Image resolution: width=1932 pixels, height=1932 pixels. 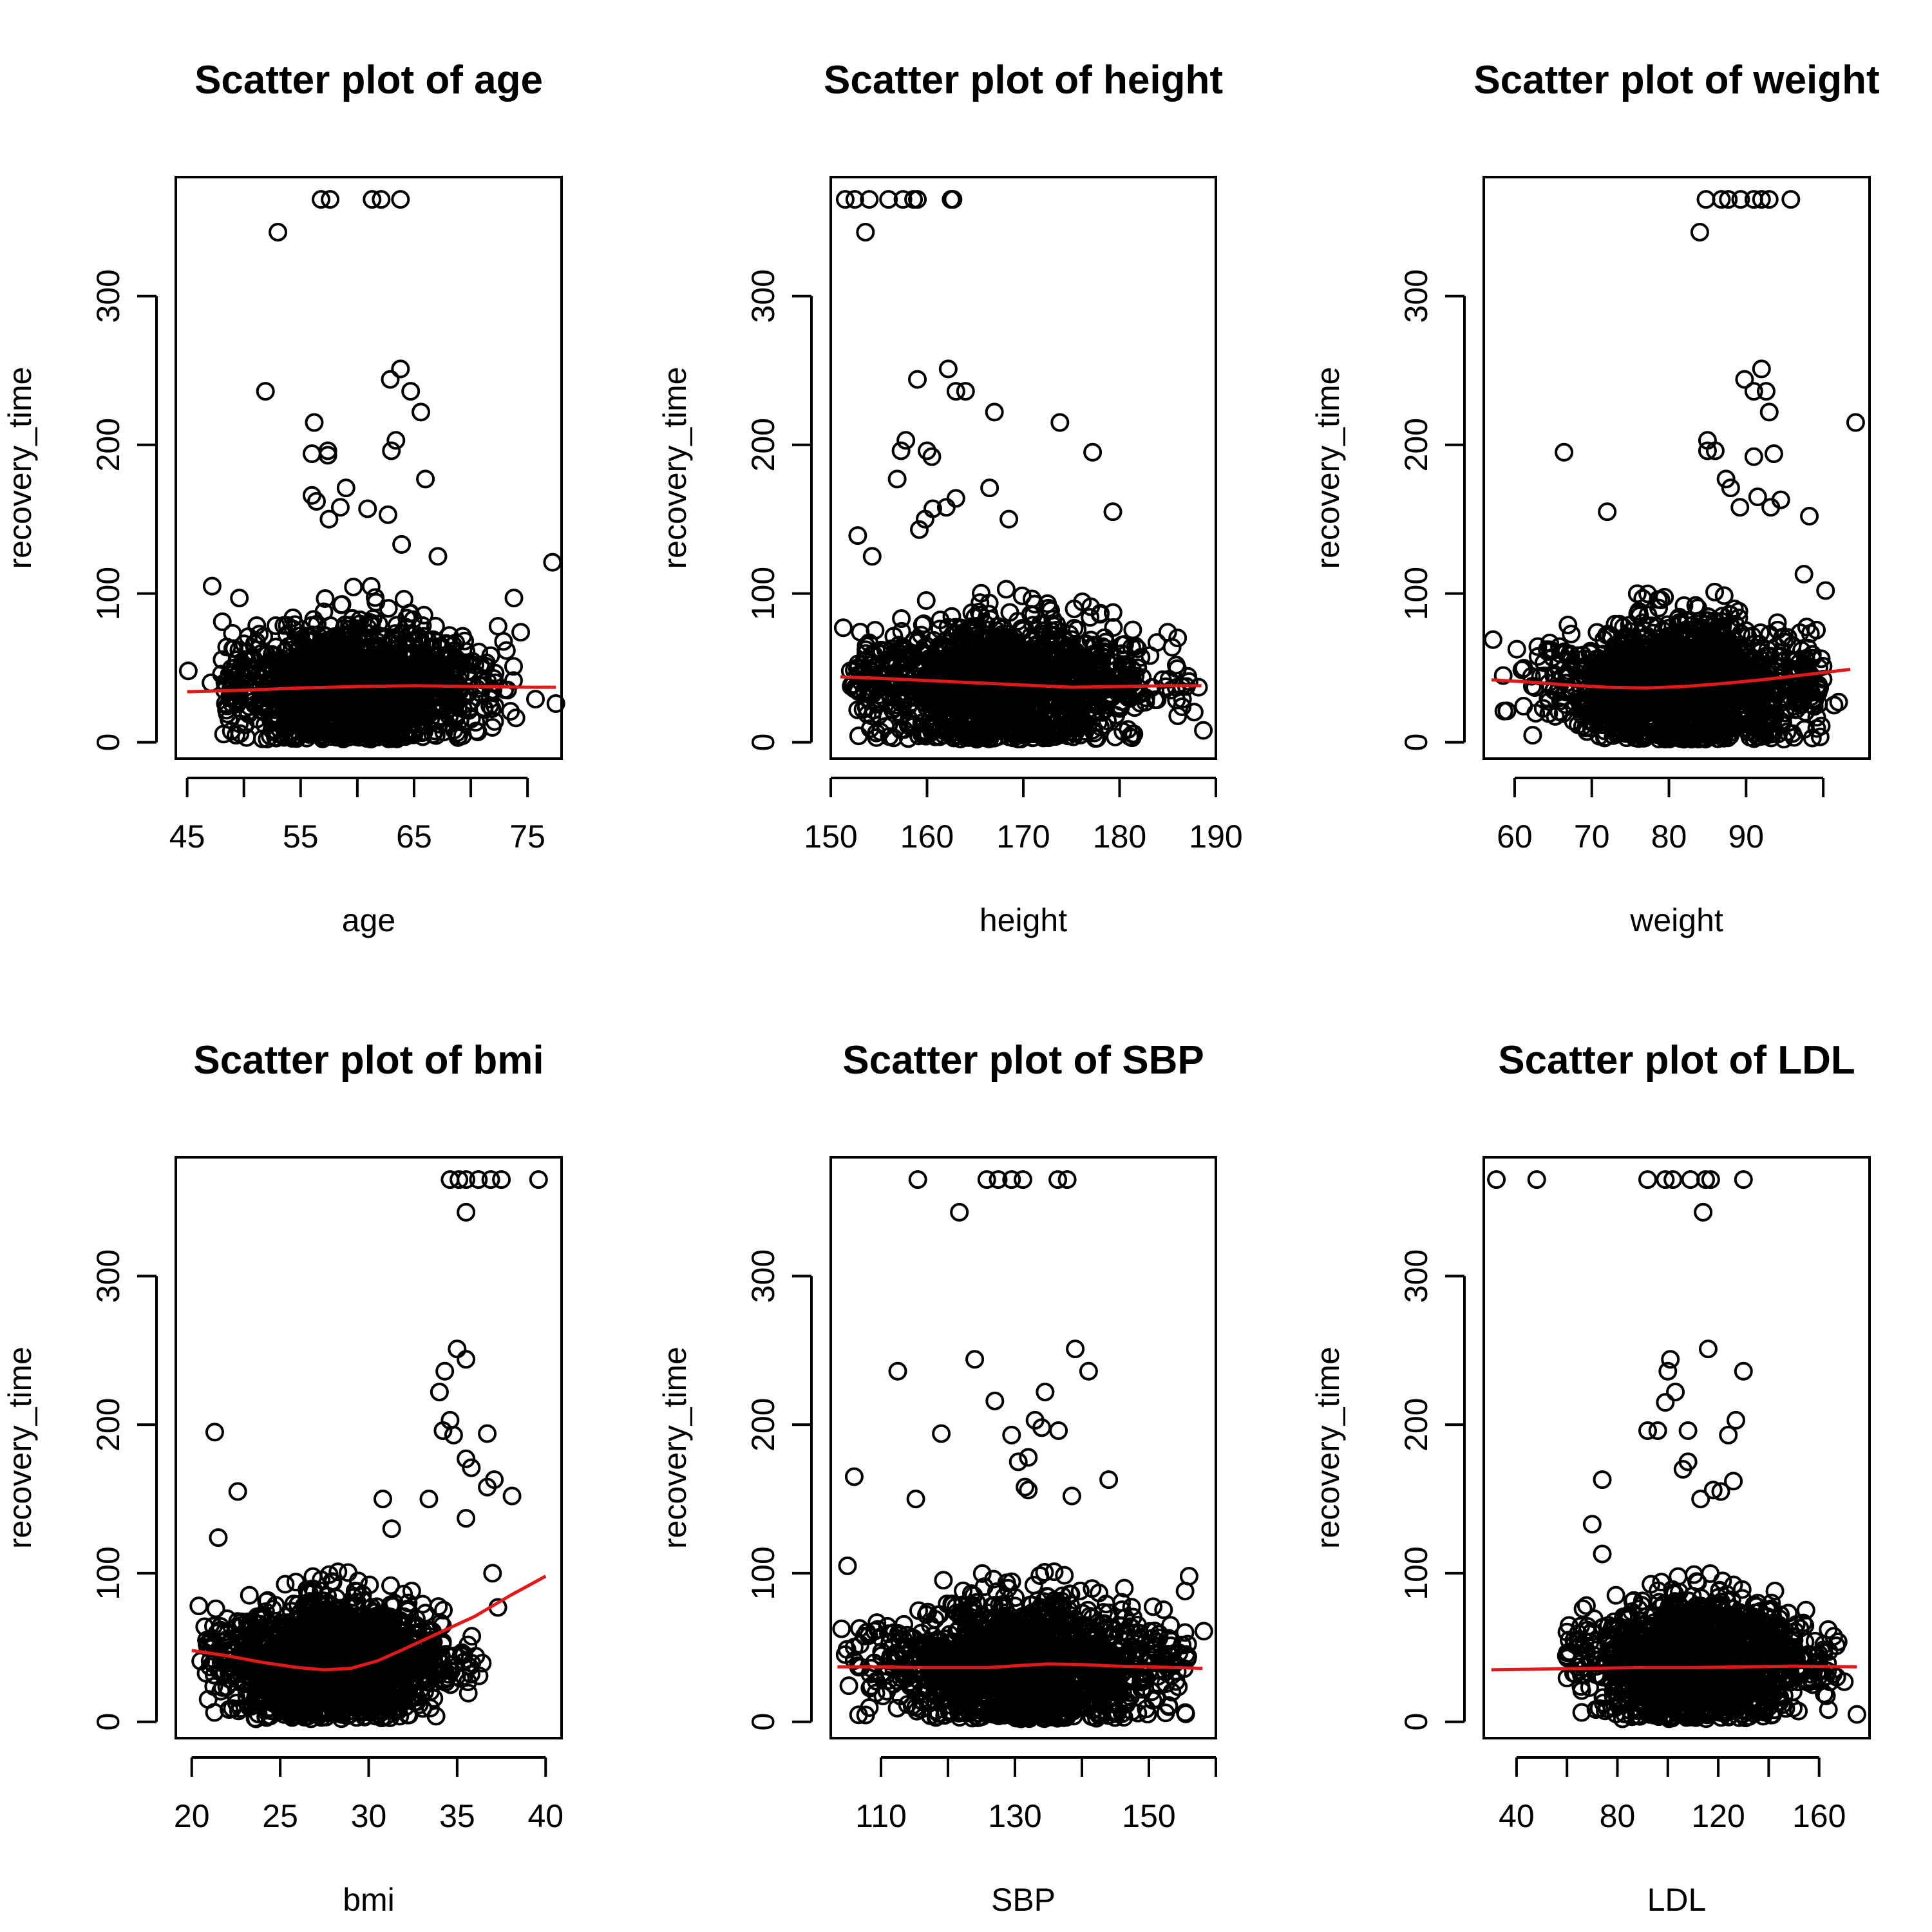 What do you see at coordinates (527, 837) in the screenshot?
I see `x-tick-label: 75` at bounding box center [527, 837].